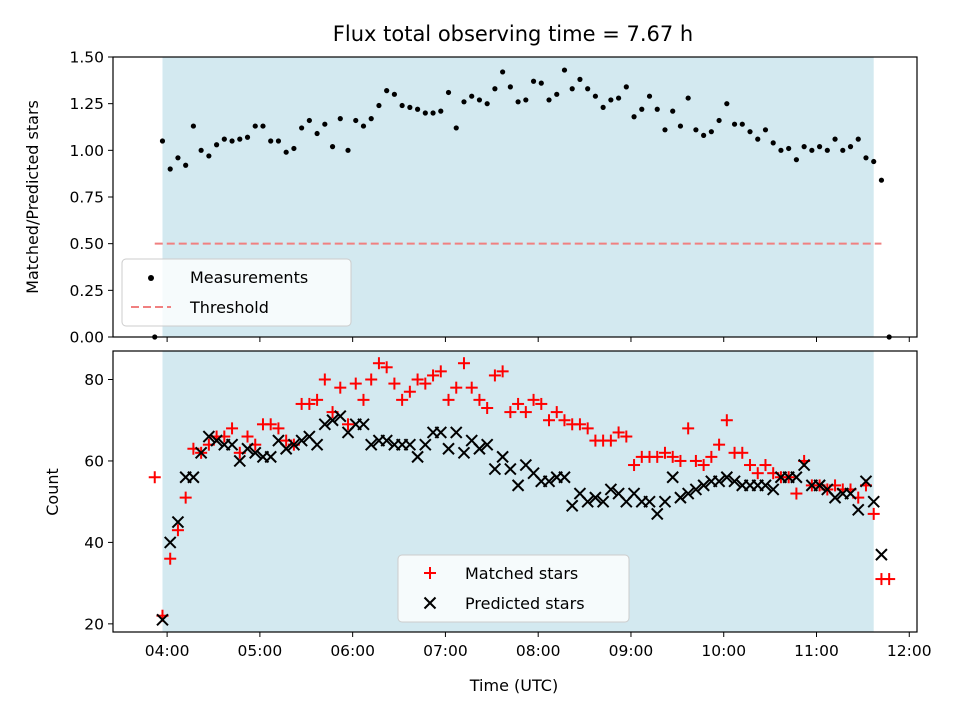 Image resolution: width=960 pixels, height=720 pixels. What do you see at coordinates (94, 380) in the screenshot?
I see `bottom-y-tick-label: 80` at bounding box center [94, 380].